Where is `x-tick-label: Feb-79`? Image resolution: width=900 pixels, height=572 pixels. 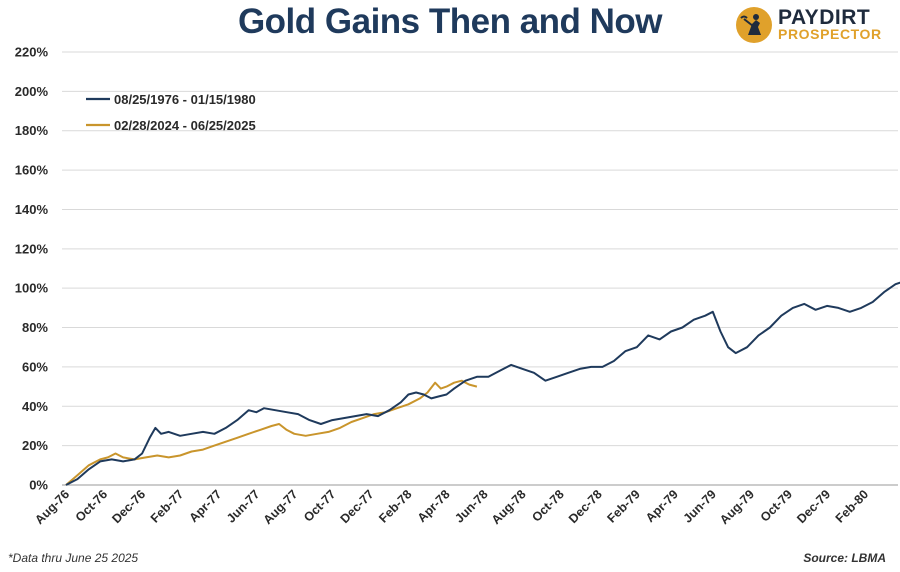 x-tick-label: Feb-79 is located at coordinates (623, 506).